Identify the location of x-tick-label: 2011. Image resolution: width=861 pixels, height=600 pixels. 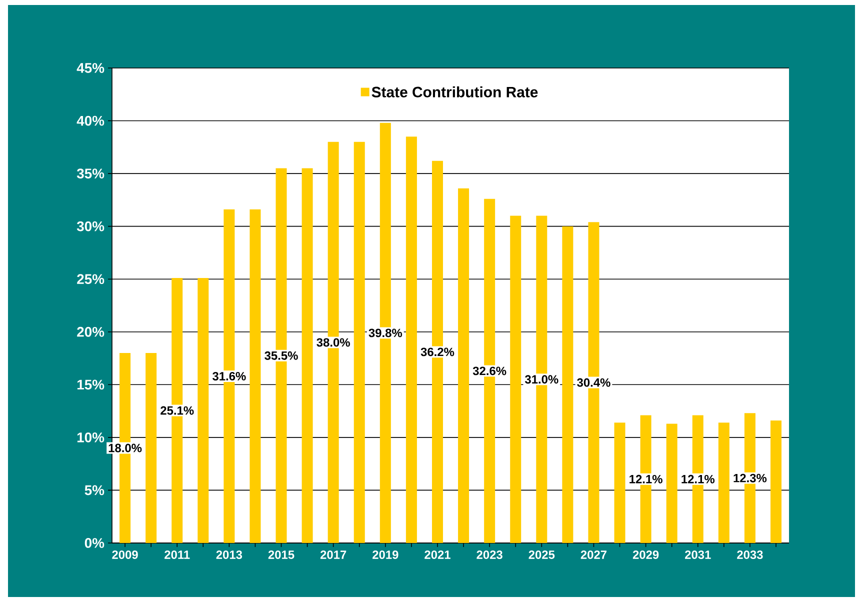
(177, 554).